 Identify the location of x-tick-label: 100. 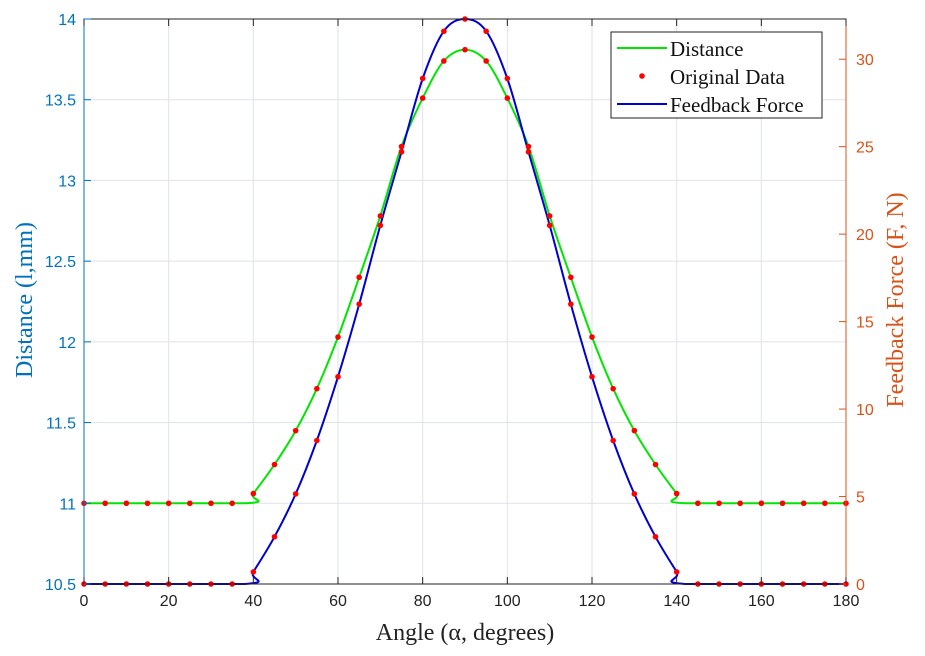
(507, 601).